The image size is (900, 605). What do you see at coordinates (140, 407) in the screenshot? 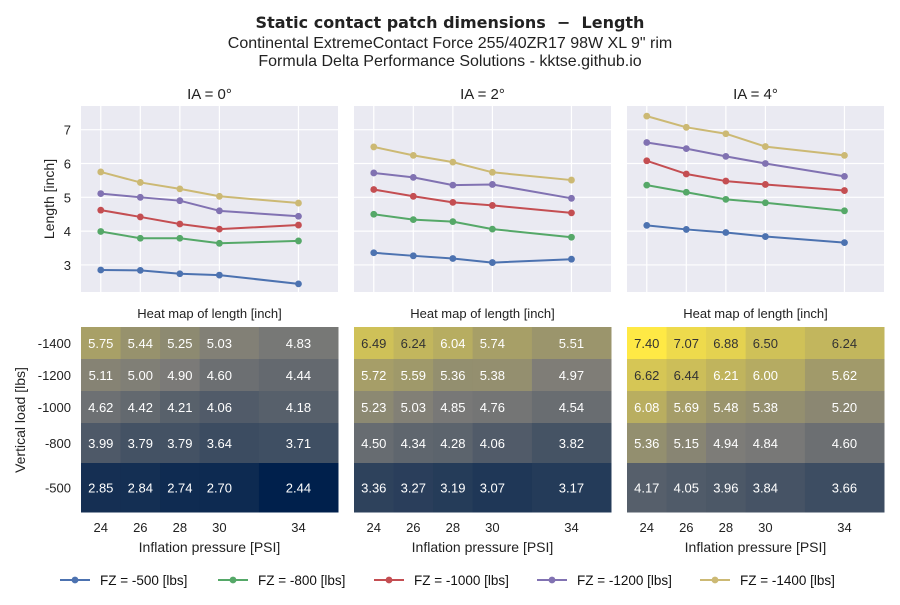
I see `heatmap-cell-label: 4.42` at bounding box center [140, 407].